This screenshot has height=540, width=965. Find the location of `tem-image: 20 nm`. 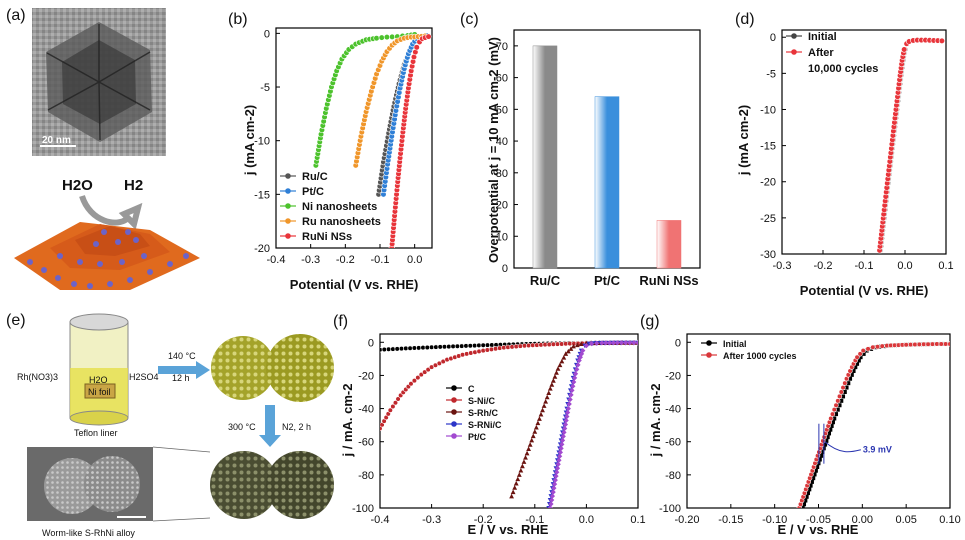

tem-image: 20 nm is located at coordinates (99, 82).